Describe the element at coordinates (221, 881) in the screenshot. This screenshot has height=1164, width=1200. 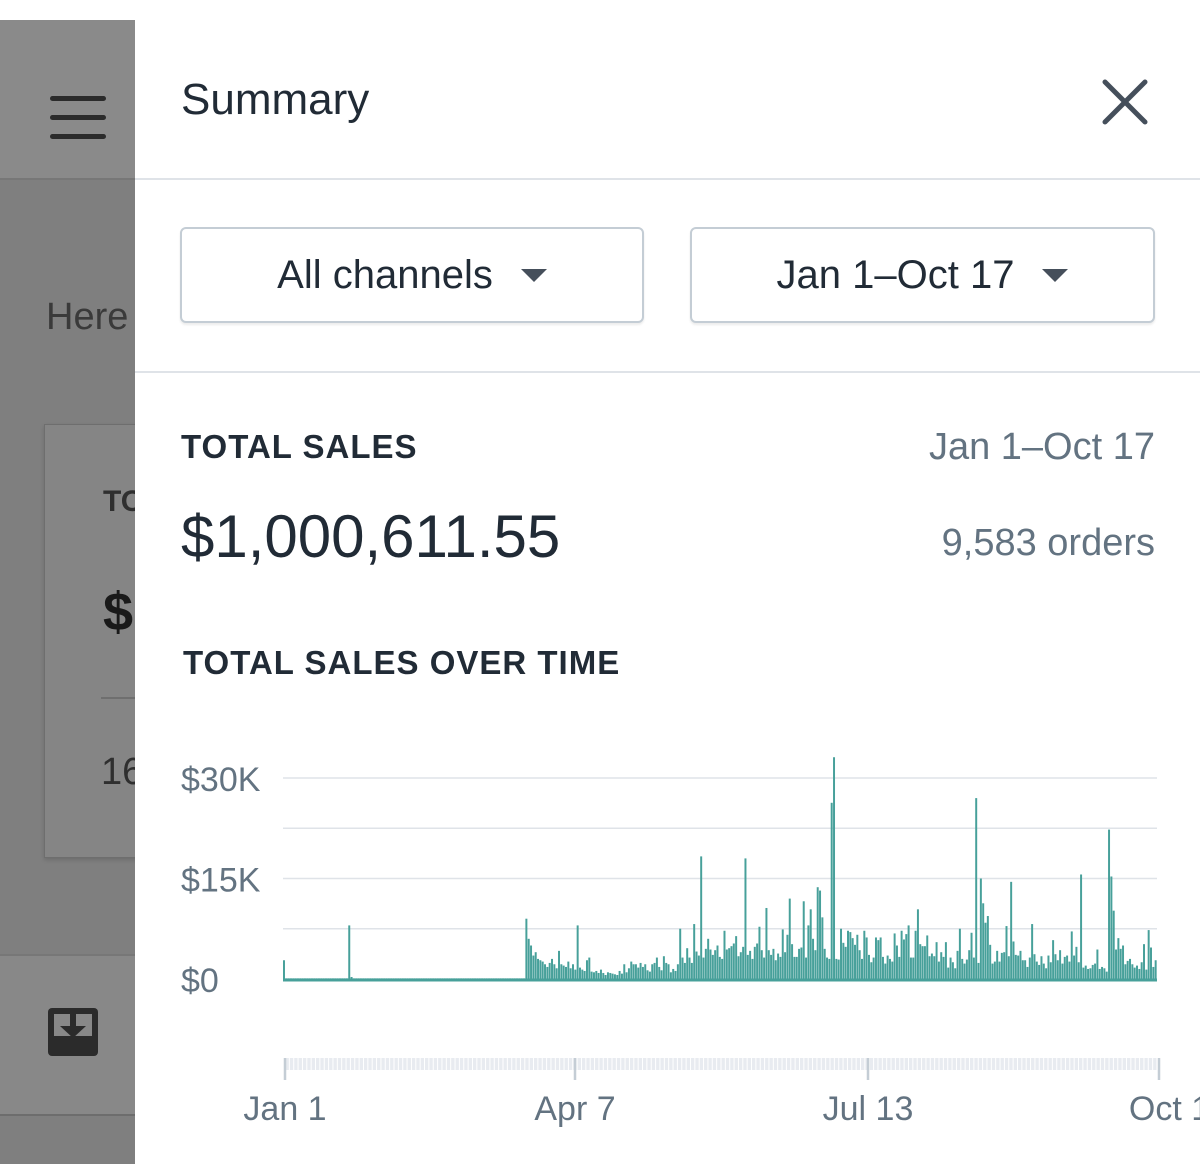
I see `y-tick-label: $15K` at that location.